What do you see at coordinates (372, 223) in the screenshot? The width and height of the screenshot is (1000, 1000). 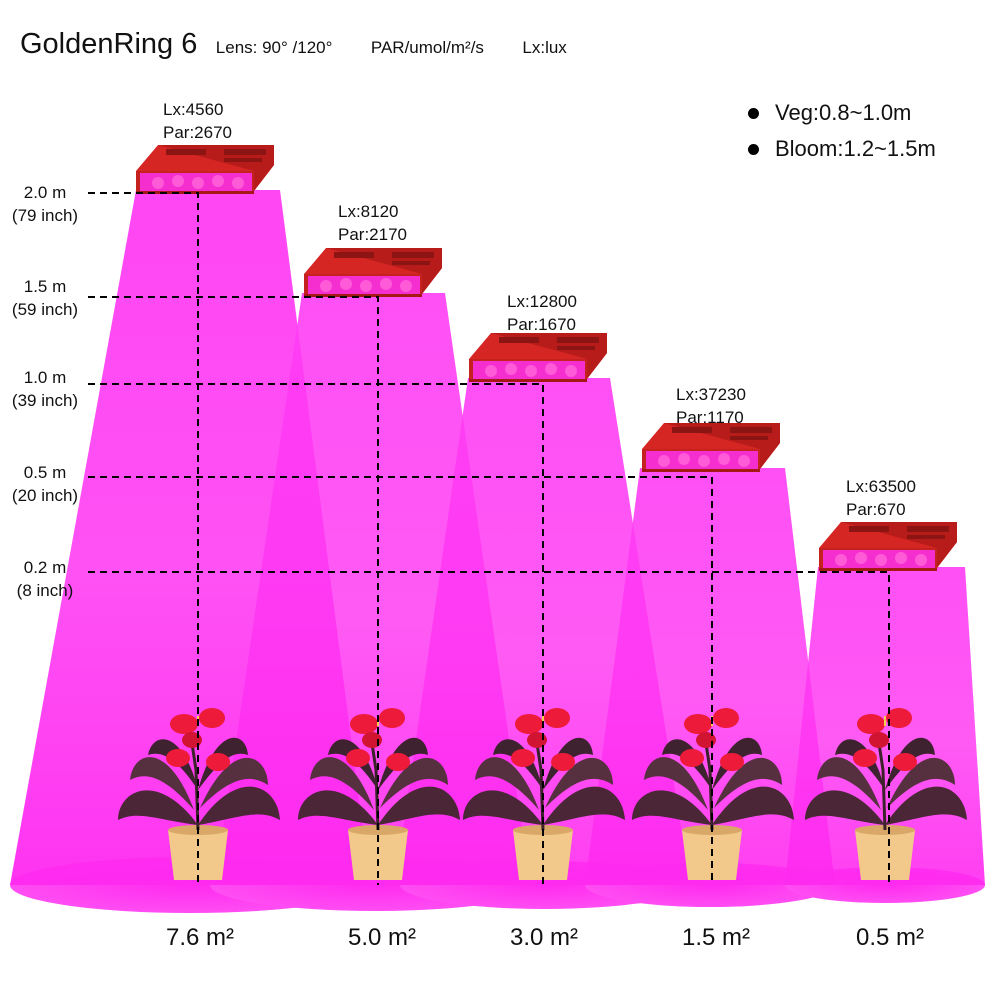 I see `reading-2: Lx:8120 Par:2170` at bounding box center [372, 223].